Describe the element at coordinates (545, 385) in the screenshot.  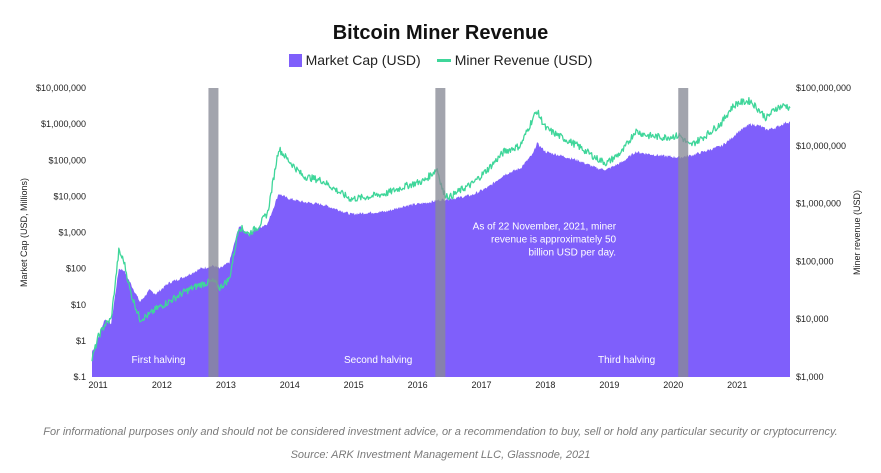
I see `x-tick-label-2018: 2018` at that location.